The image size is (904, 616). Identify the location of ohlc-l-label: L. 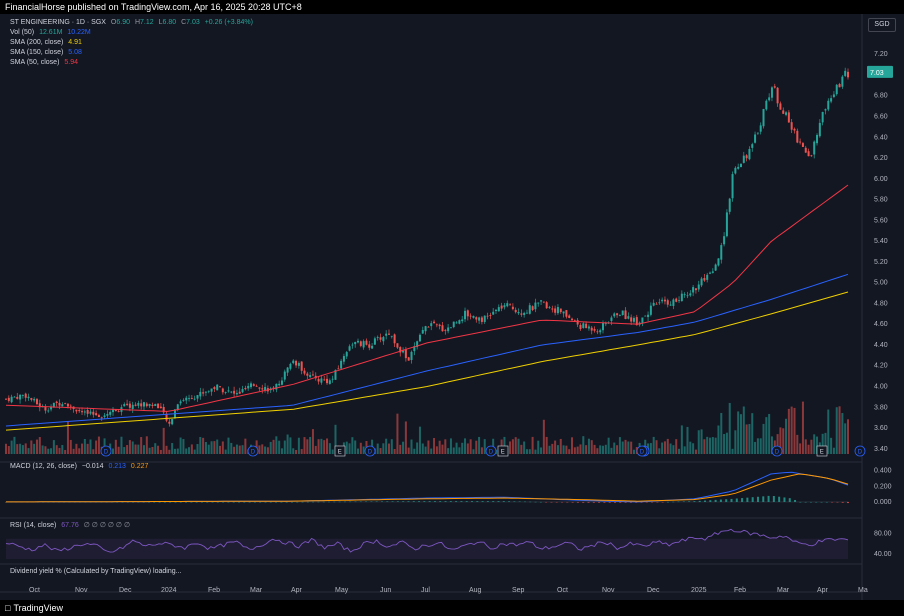
(160, 22).